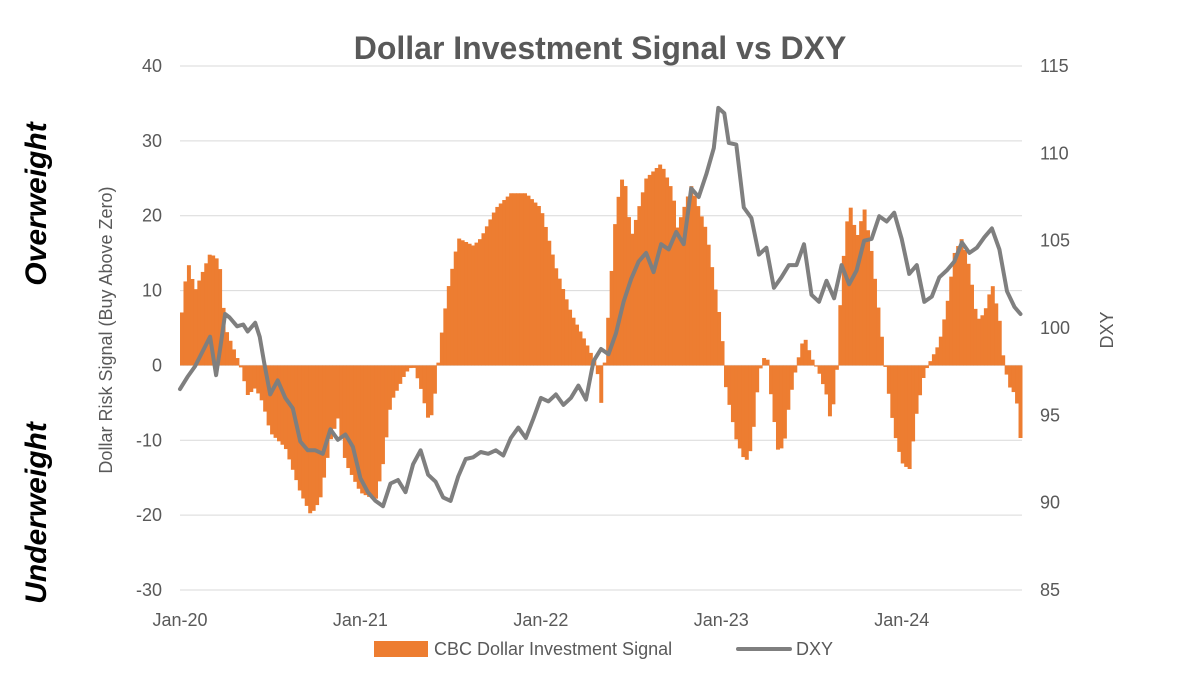 The height and width of the screenshot is (675, 1200). What do you see at coordinates (1054, 153) in the screenshot?
I see `right-tick-label: 110` at bounding box center [1054, 153].